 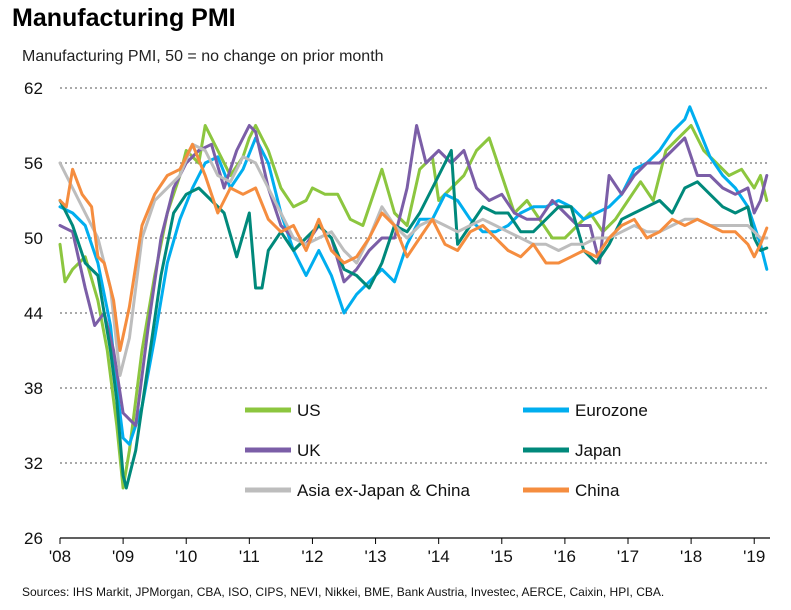 What do you see at coordinates (249, 556) in the screenshot?
I see `x-tick-label: '11` at bounding box center [249, 556].